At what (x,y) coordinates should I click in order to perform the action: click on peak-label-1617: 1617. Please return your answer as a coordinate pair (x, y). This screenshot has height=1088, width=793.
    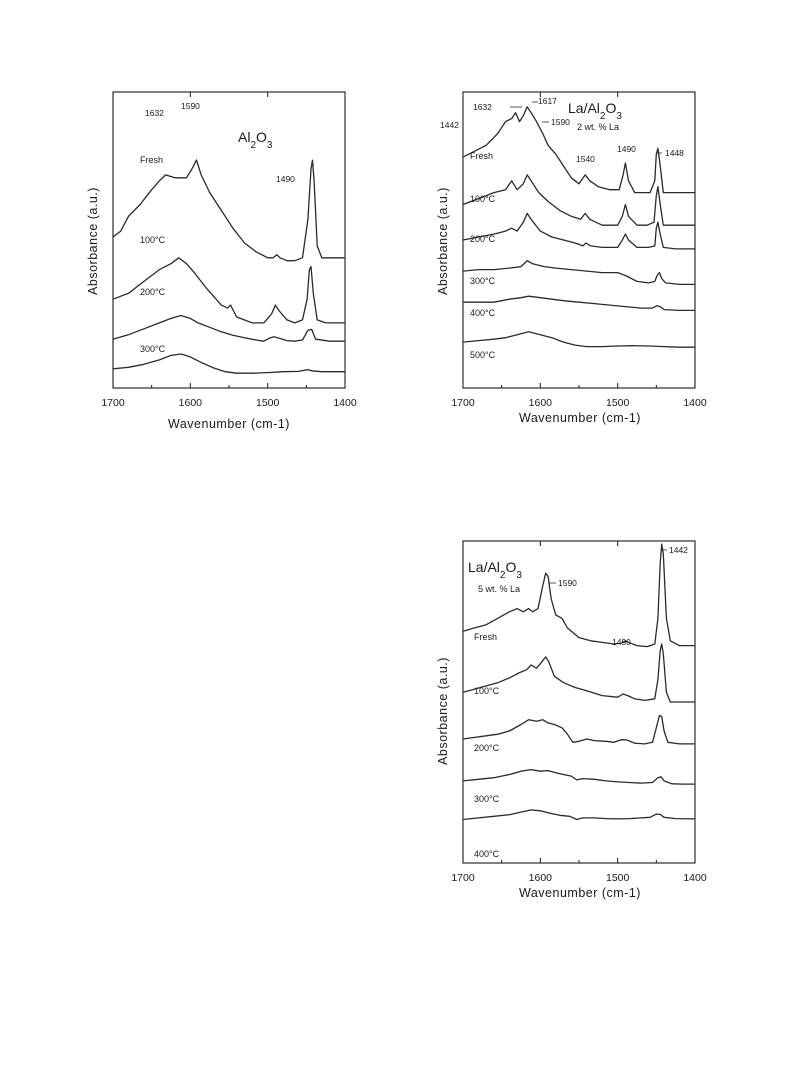
    Looking at the image, I should click on (547, 101).